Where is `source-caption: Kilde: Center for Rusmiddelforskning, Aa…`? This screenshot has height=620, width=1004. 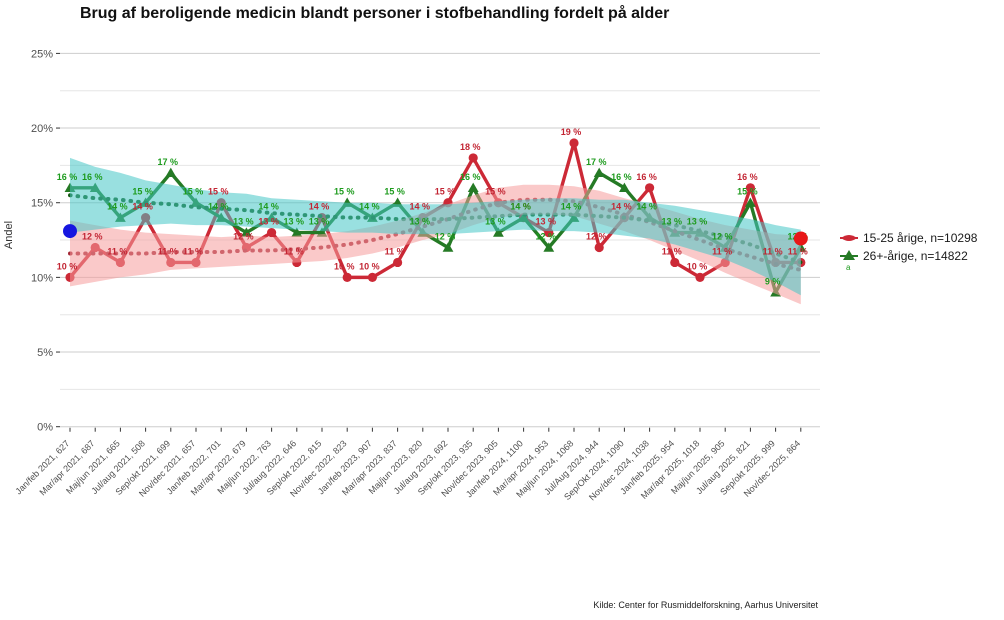 source-caption: Kilde: Center for Rusmiddelforskning, Aa… is located at coordinates (705, 605).